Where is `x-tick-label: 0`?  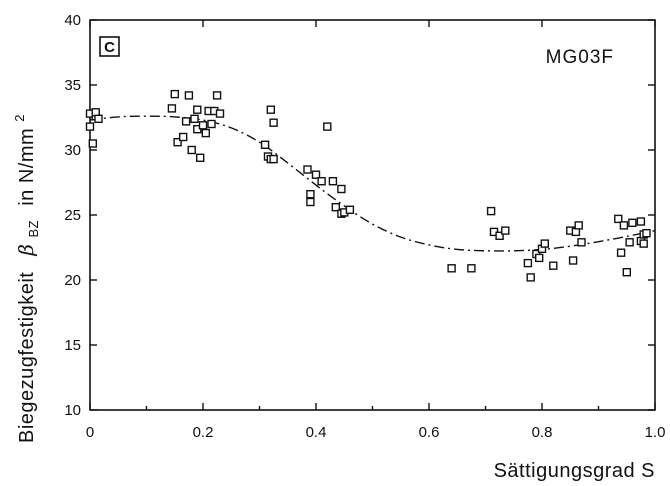 x-tick-label: 0 is located at coordinates (90, 432).